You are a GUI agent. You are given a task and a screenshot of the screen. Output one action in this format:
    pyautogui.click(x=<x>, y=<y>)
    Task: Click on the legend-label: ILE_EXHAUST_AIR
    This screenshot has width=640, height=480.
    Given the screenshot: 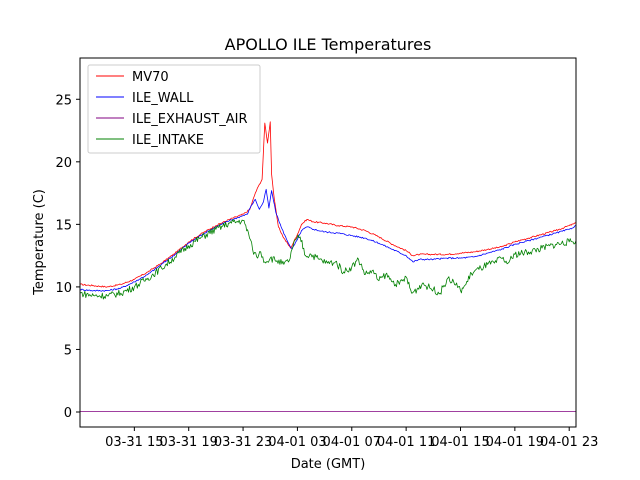 What is the action you would take?
    pyautogui.click(x=190, y=119)
    